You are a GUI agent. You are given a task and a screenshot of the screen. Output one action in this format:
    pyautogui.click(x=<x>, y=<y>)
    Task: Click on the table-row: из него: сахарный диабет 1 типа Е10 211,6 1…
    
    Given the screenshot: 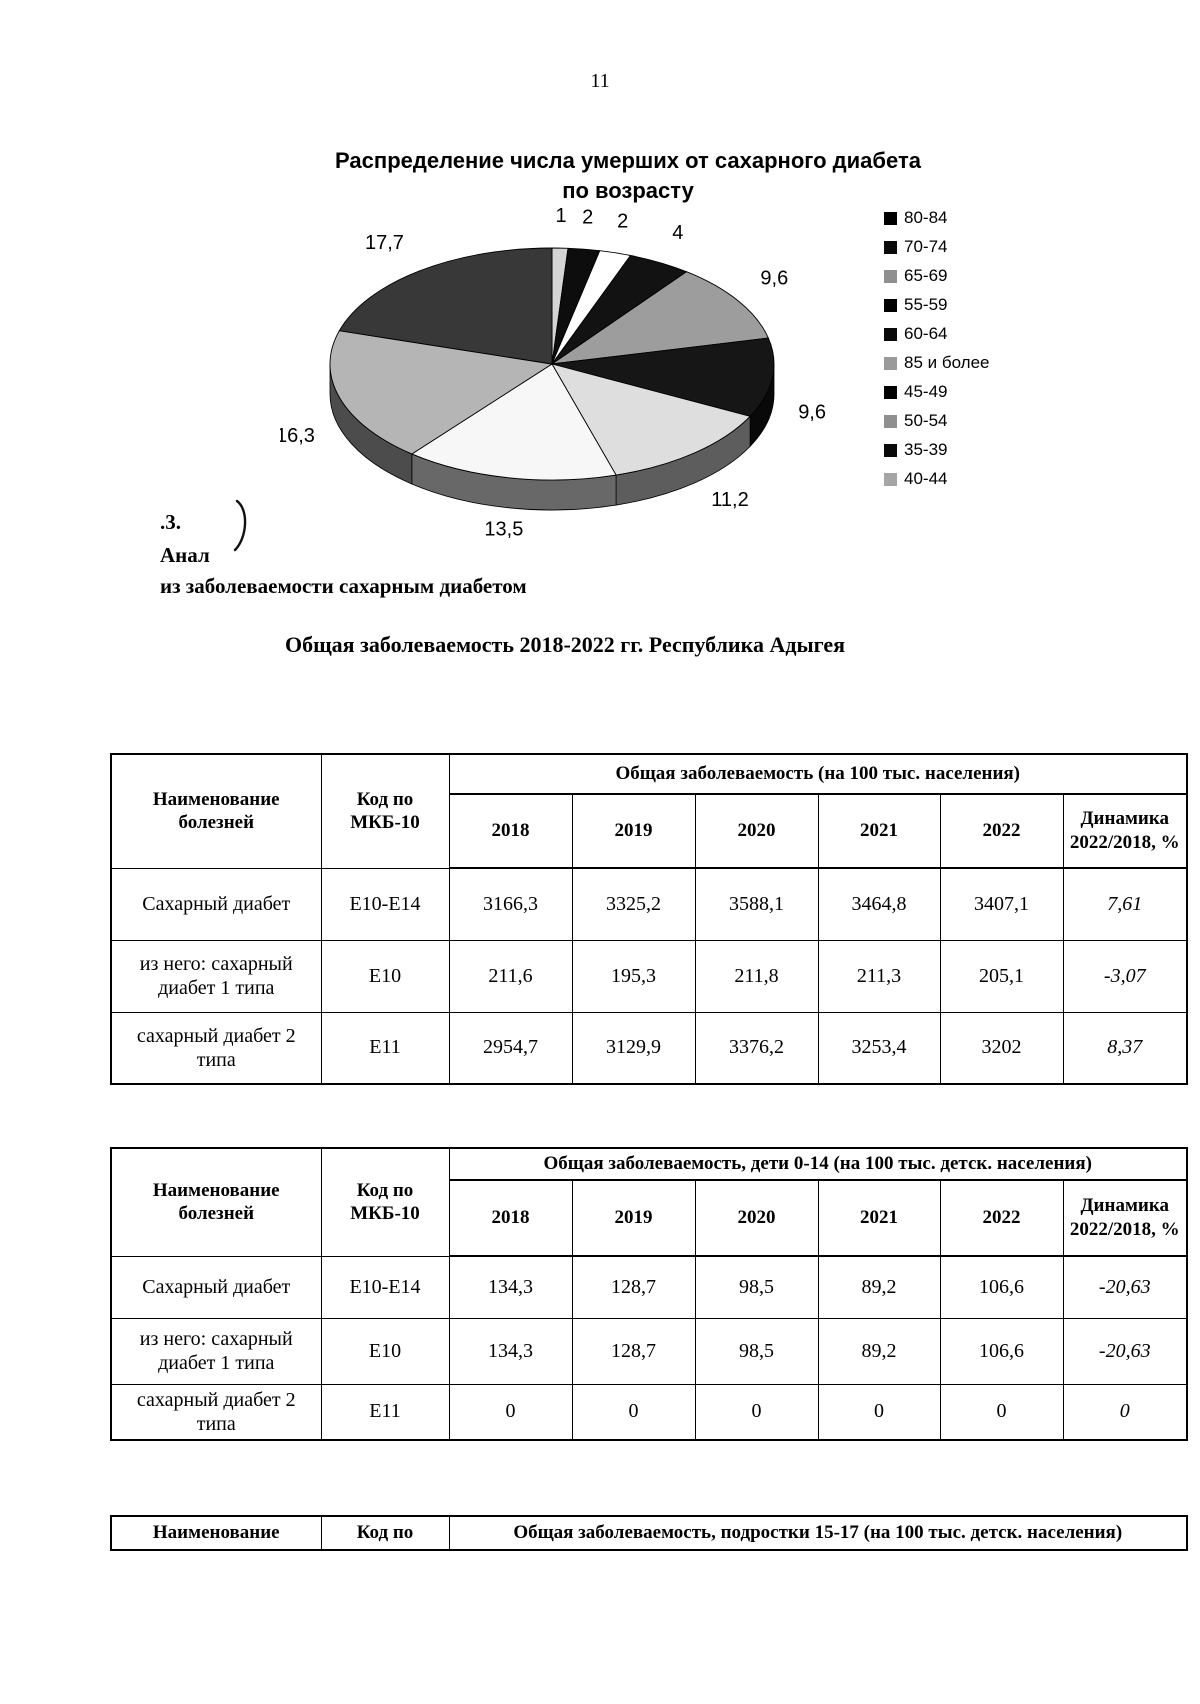 What is the action you would take?
    pyautogui.click(x=649, y=976)
    